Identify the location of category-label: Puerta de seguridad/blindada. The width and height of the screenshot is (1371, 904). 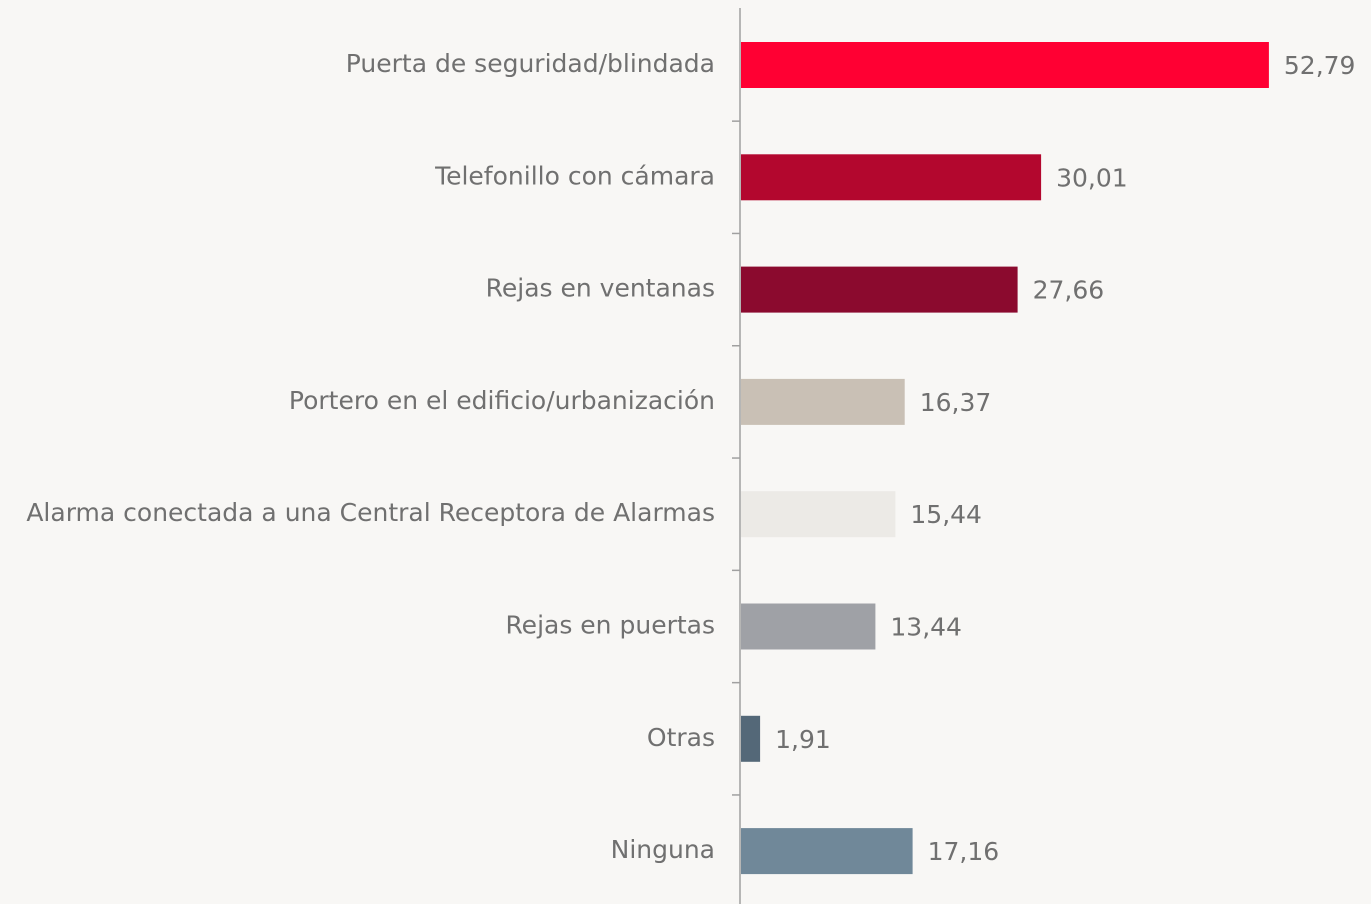
(530, 63).